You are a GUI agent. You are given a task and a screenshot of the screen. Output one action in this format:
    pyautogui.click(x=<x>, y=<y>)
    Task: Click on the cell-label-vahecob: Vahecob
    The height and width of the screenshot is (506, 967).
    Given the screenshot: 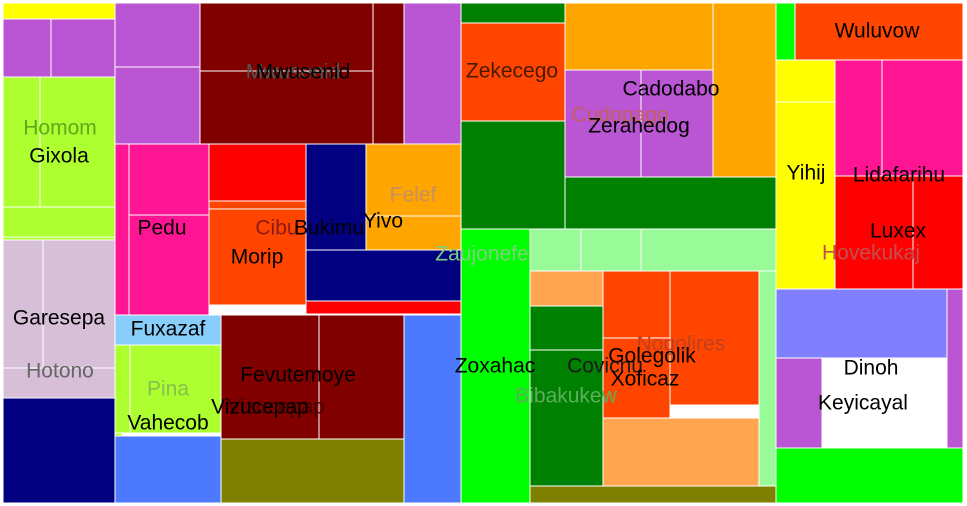 What is the action you would take?
    pyautogui.click(x=167, y=423)
    